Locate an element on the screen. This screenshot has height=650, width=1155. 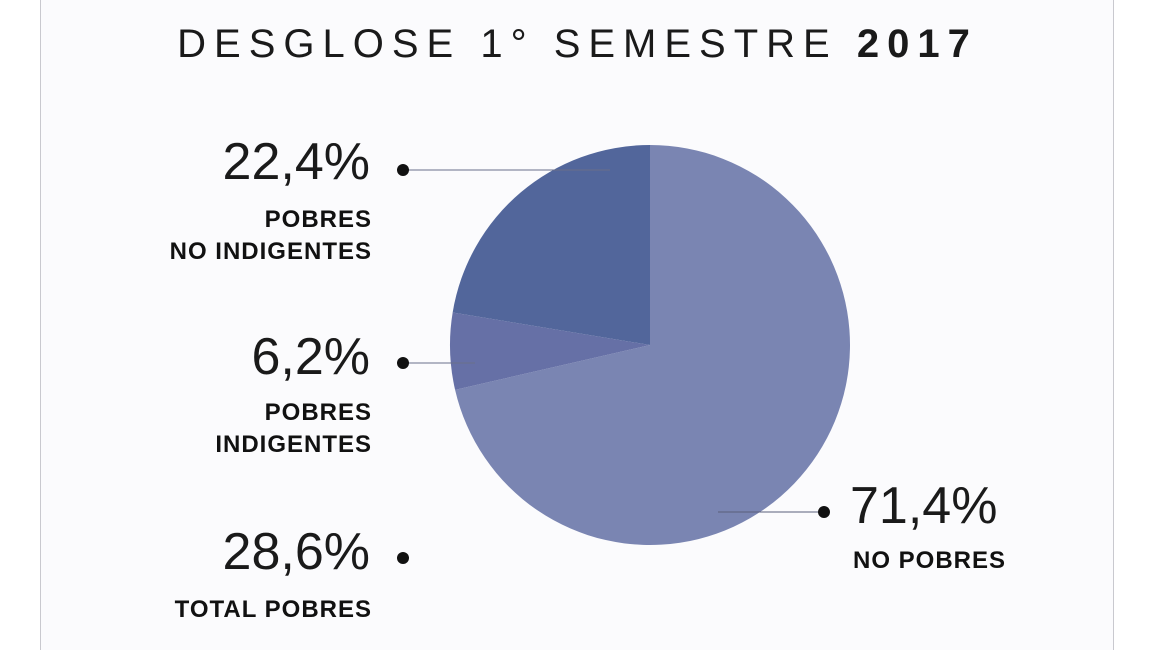
pct-total-pobres: 28,6% is located at coordinates (296, 552).